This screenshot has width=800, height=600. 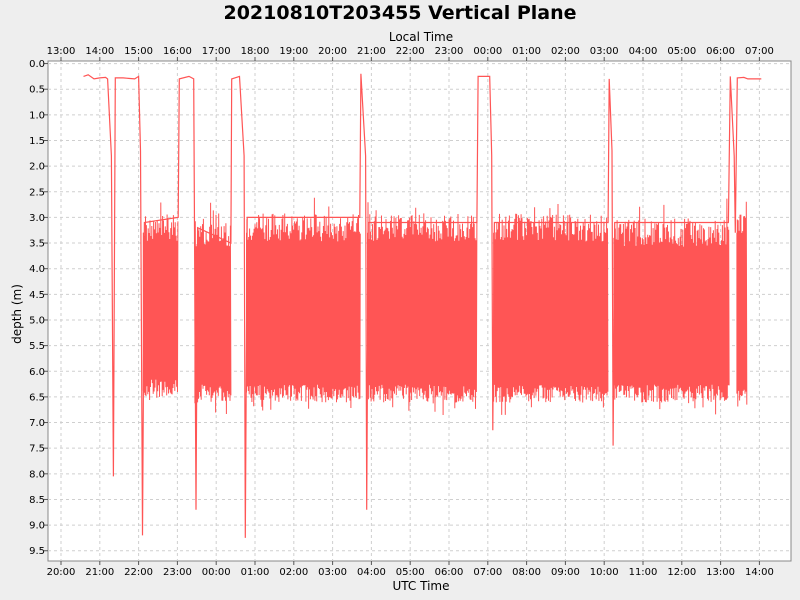 What do you see at coordinates (410, 51) in the screenshot?
I see `x2-tick-label: 22:00` at bounding box center [410, 51].